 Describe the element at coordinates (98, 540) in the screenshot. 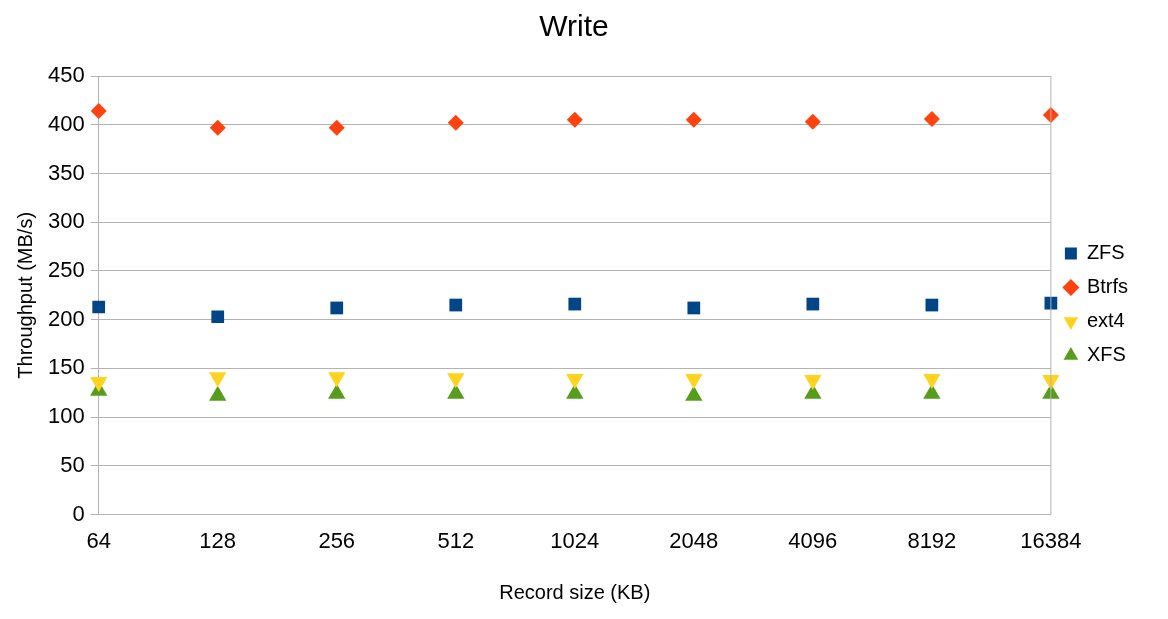

I see `x-tick-label: 64` at that location.